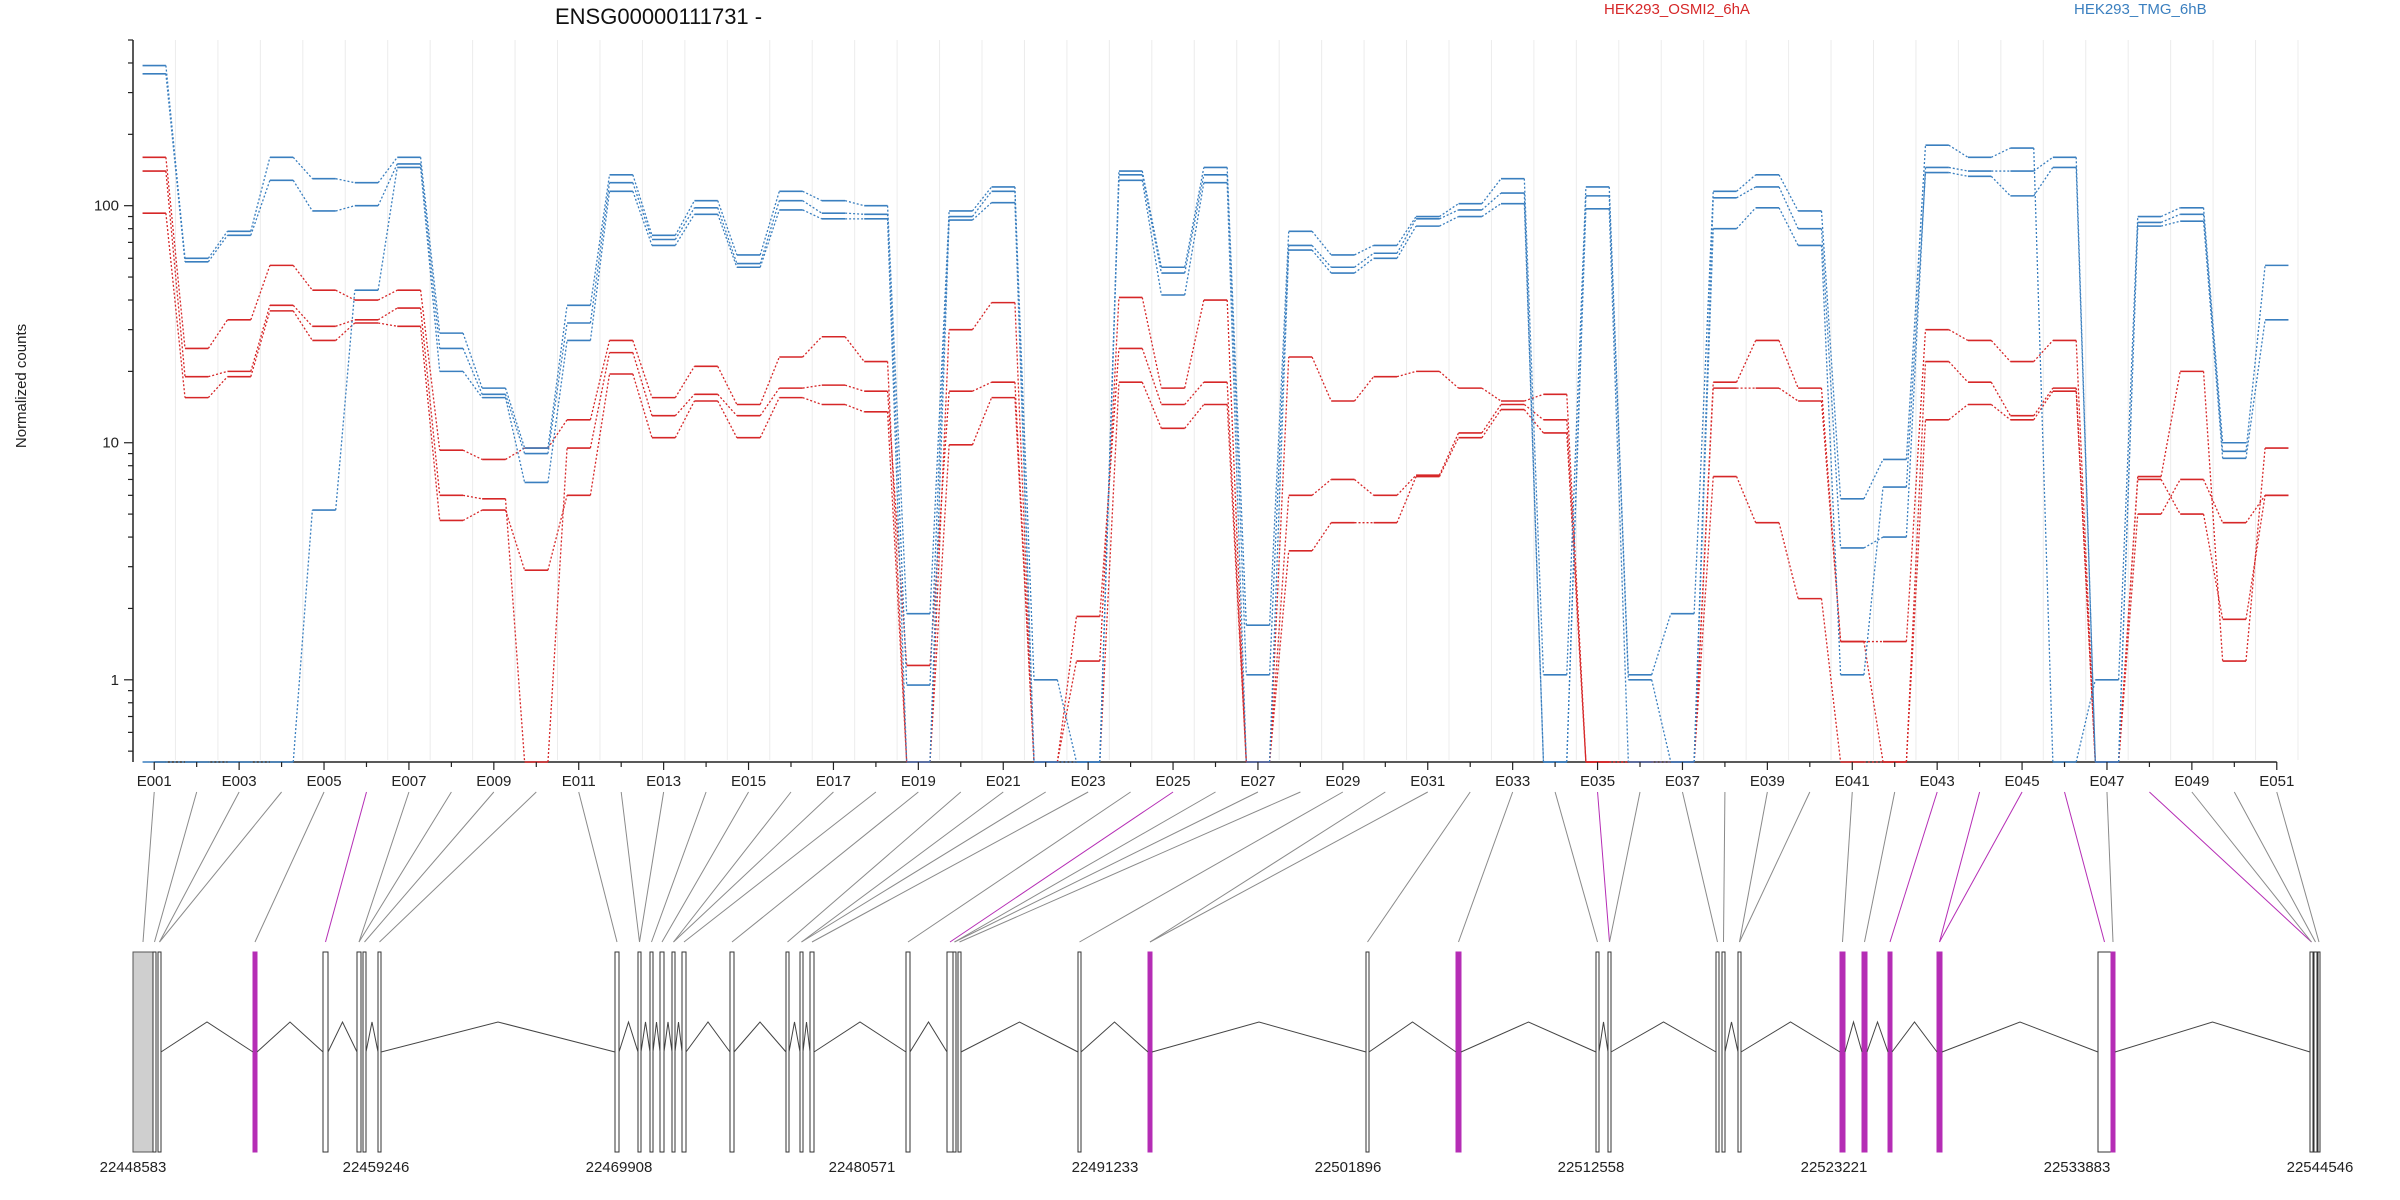  I want to click on x-tick-label: E023, so click(1088, 781).